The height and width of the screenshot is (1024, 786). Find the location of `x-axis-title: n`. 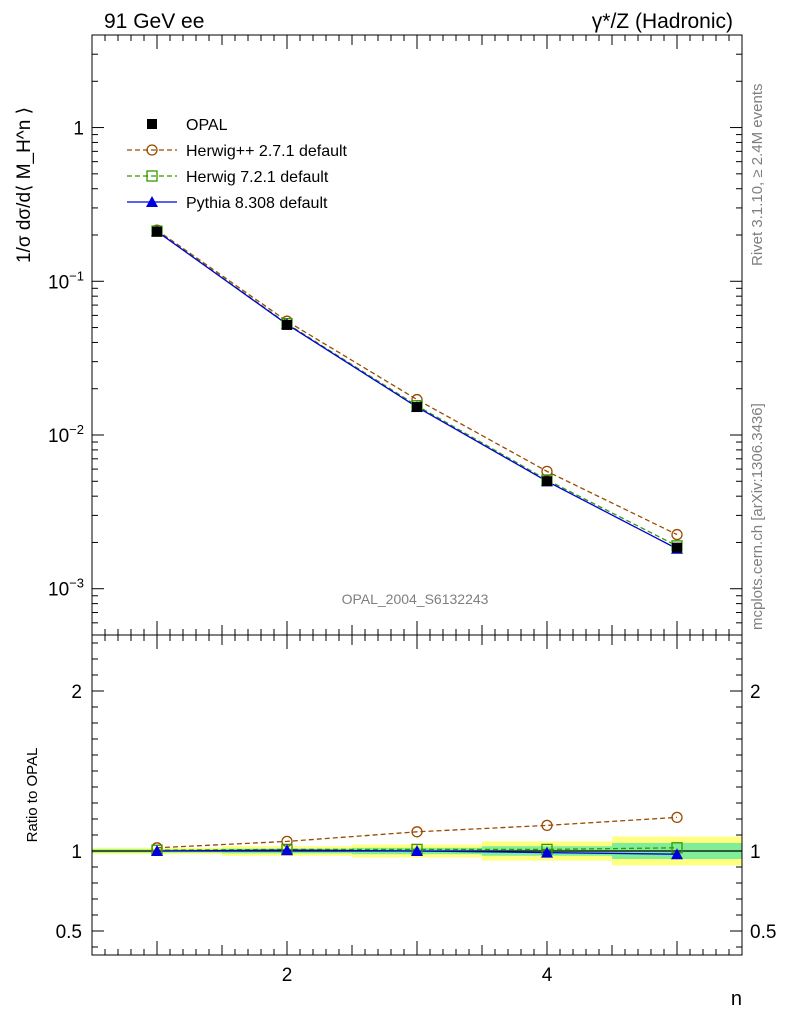

x-axis-title: n is located at coordinates (736, 999).